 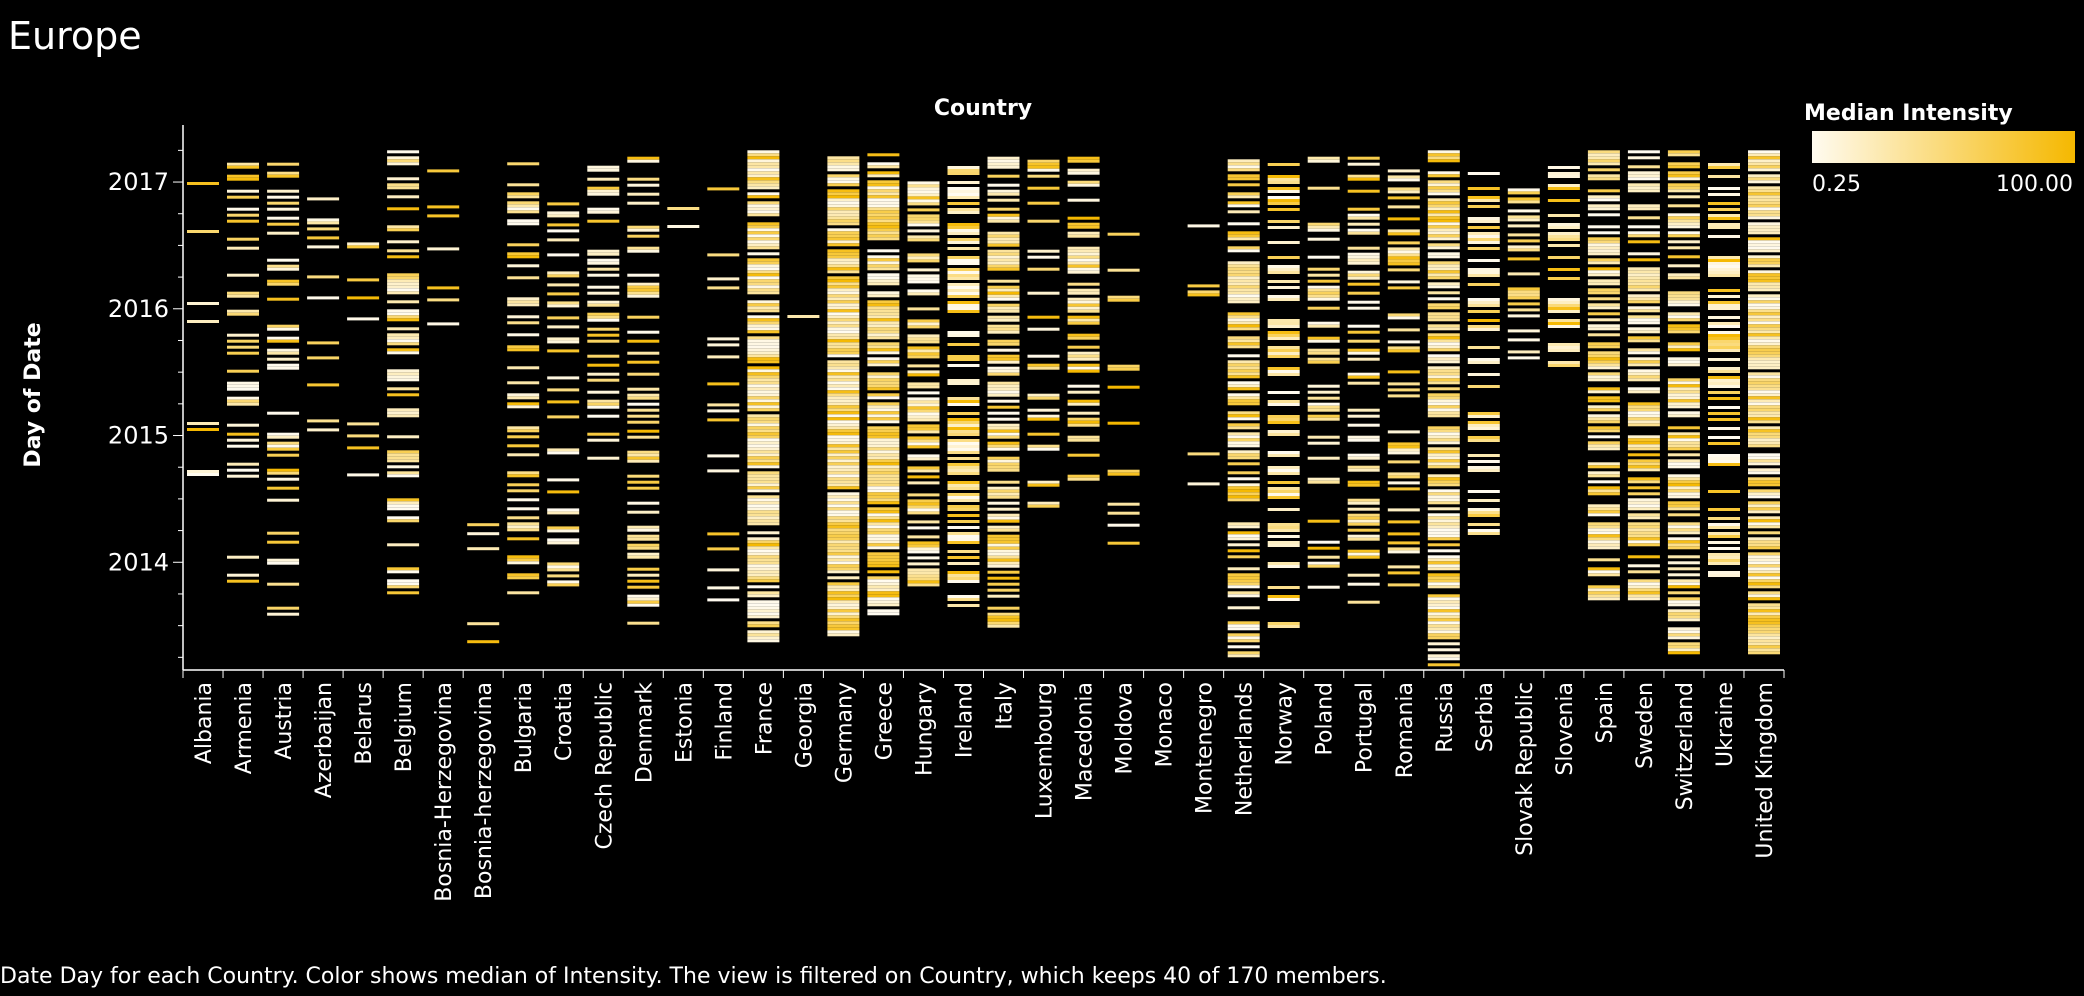 I want to click on x-tick-label: Belarus, so click(x=364, y=723).